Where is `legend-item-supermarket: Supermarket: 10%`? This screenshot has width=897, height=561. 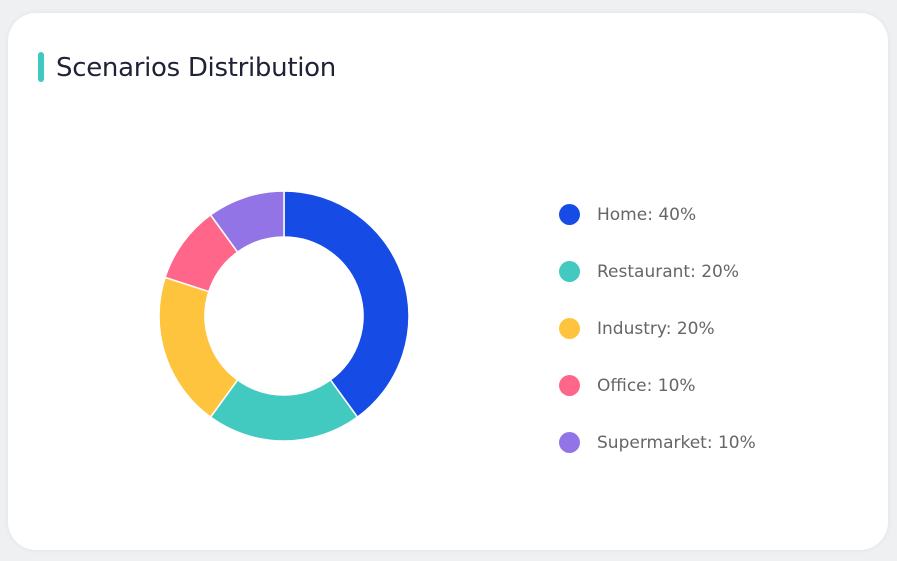 legend-item-supermarket: Supermarket: 10% is located at coordinates (657, 442).